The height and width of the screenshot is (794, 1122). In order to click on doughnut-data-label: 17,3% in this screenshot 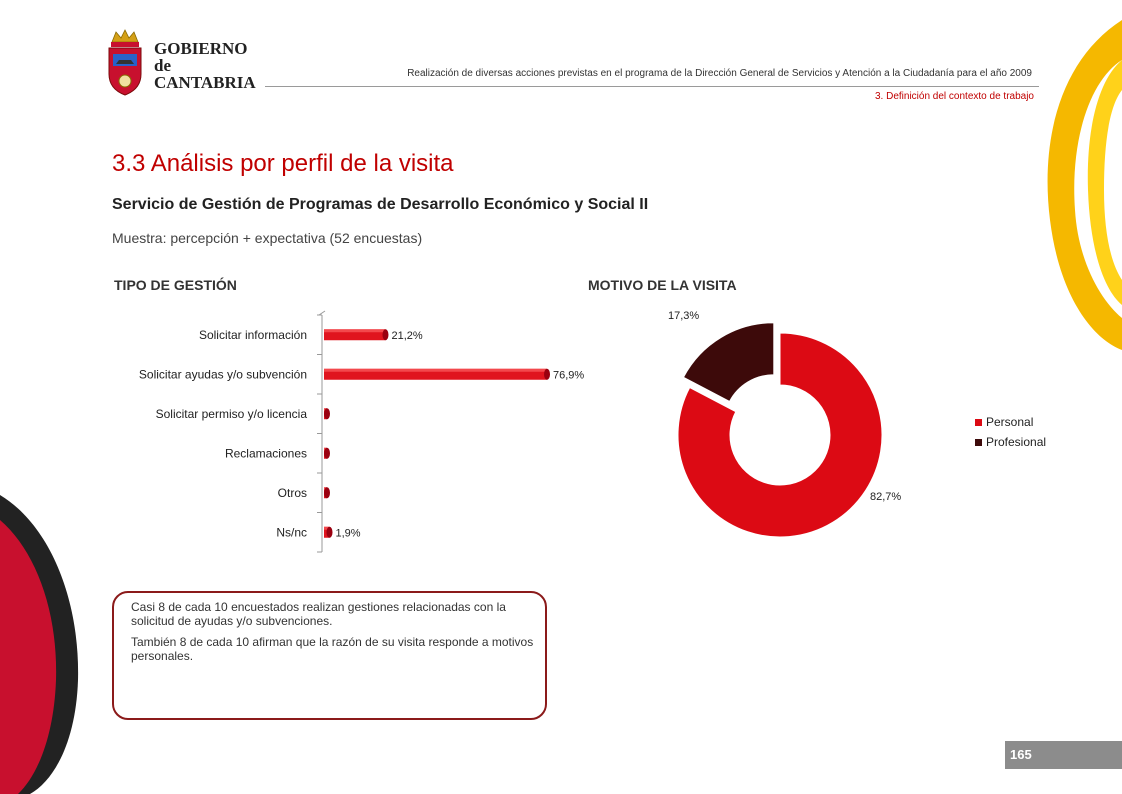, I will do `click(683, 316)`.